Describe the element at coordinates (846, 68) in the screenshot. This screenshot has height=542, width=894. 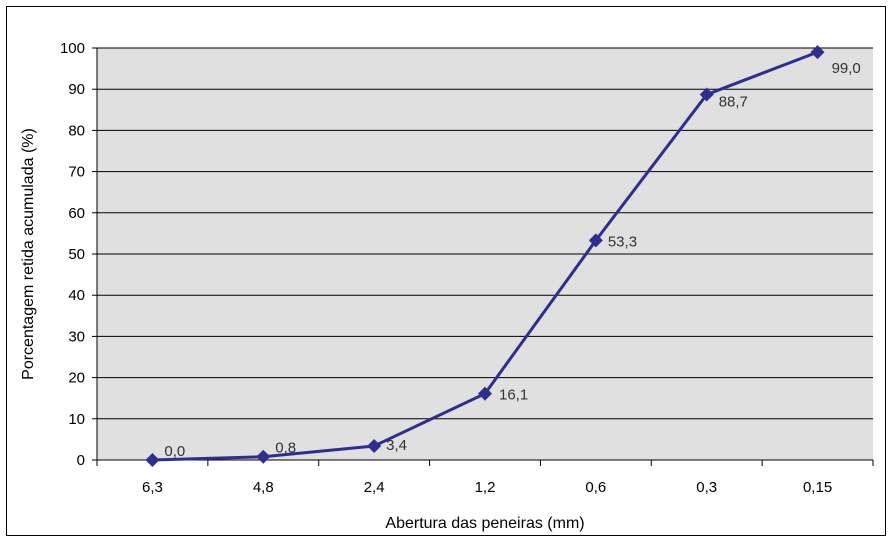
I see `data-label: 99,0` at that location.